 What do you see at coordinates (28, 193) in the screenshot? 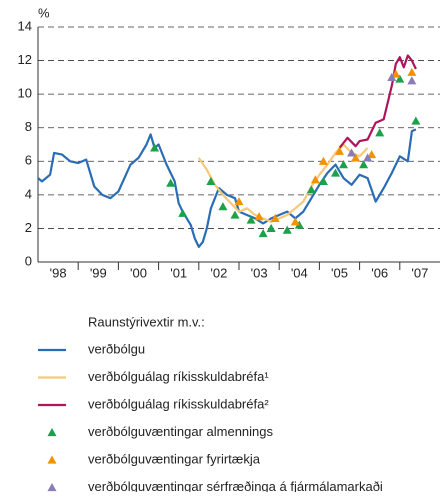
I see `y-tick-label: 4` at bounding box center [28, 193].